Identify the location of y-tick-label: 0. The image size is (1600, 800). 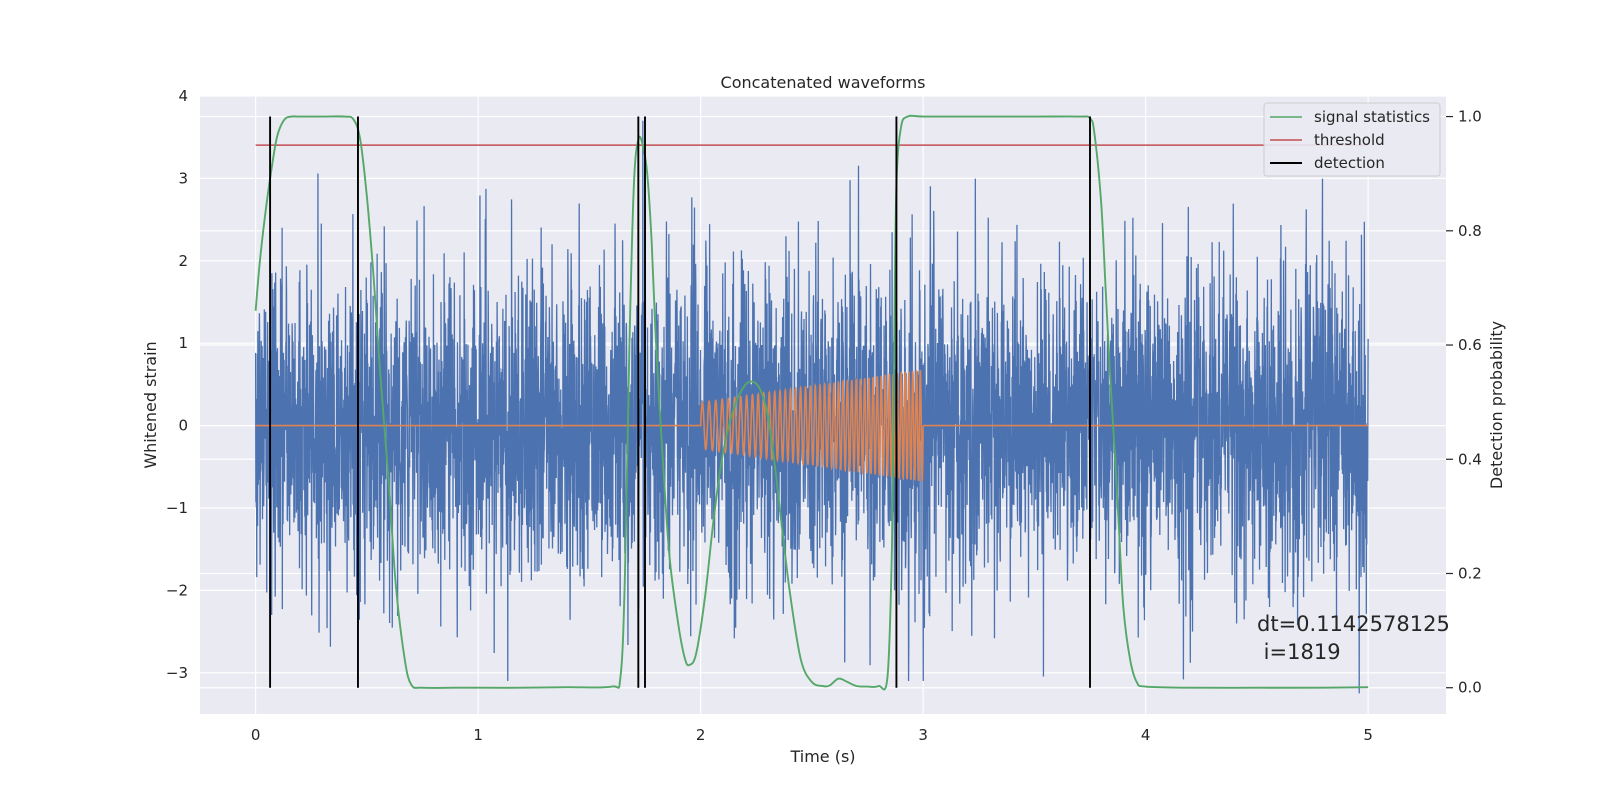
(183, 426).